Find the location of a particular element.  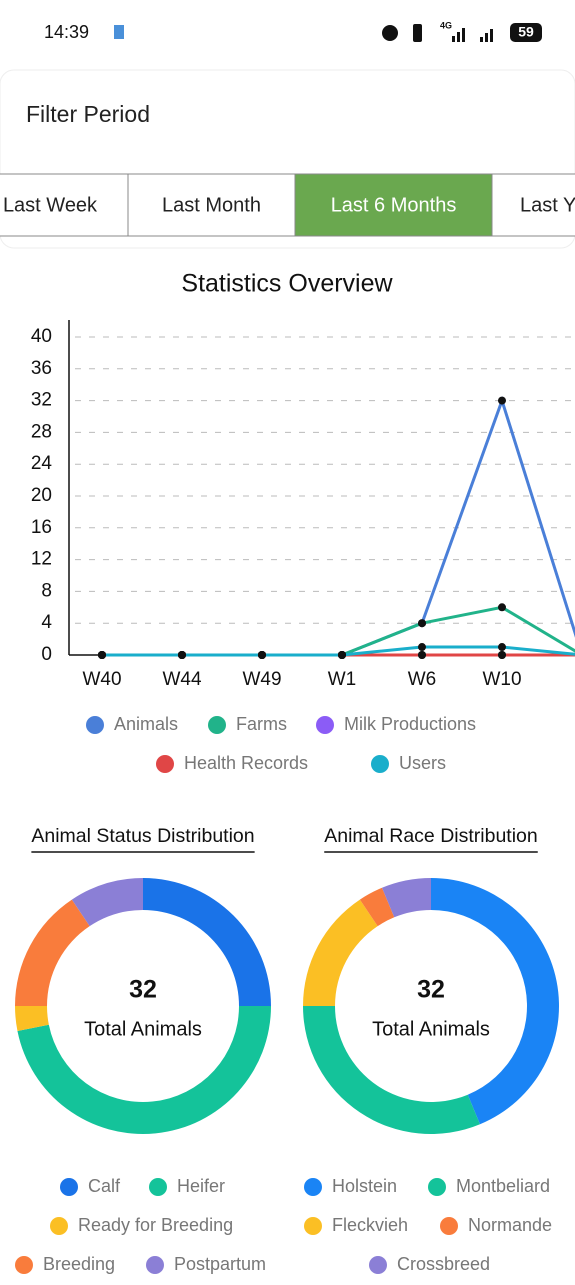

legend-item: Postpartum is located at coordinates (206, 1264).